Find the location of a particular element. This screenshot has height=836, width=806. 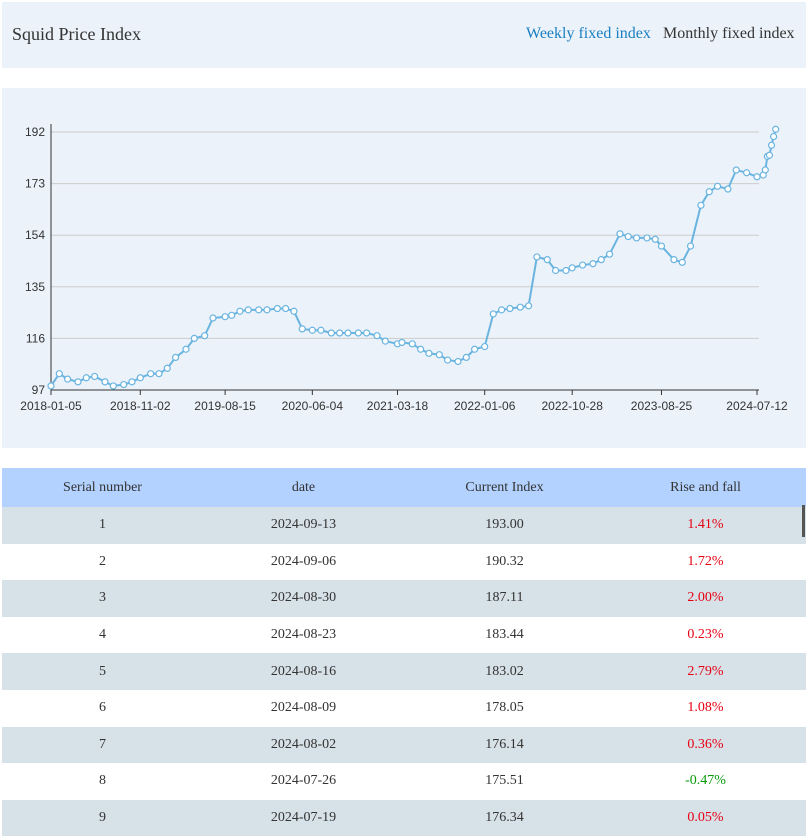

table-row: 8 2024-07-26 175.51 -0.47% is located at coordinates (404, 781).